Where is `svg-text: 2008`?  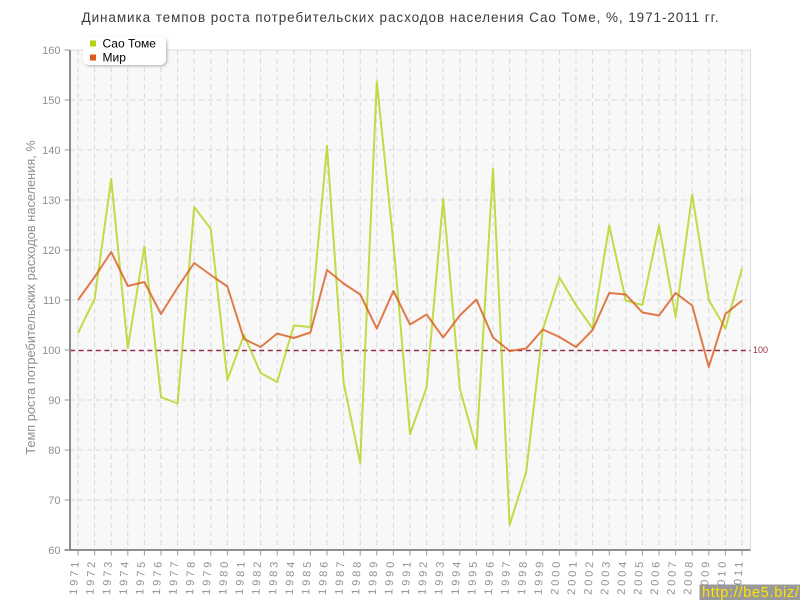 svg-text: 2008 is located at coordinates (689, 577).